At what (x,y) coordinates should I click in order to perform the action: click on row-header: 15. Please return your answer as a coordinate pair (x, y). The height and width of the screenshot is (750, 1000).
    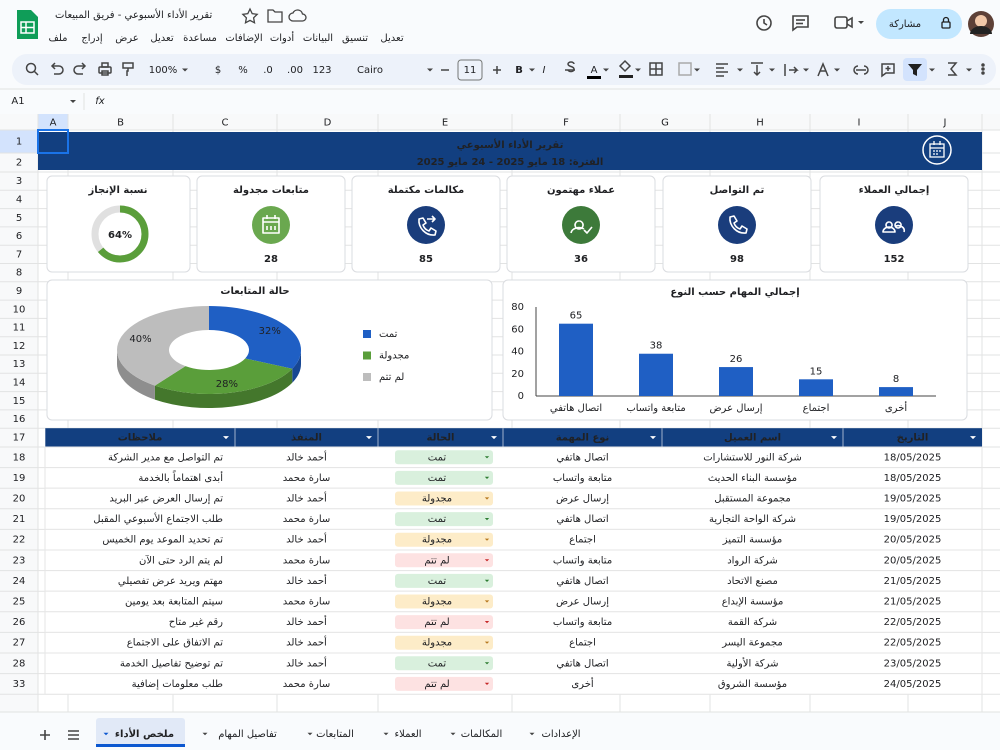
    Looking at the image, I should click on (19, 401).